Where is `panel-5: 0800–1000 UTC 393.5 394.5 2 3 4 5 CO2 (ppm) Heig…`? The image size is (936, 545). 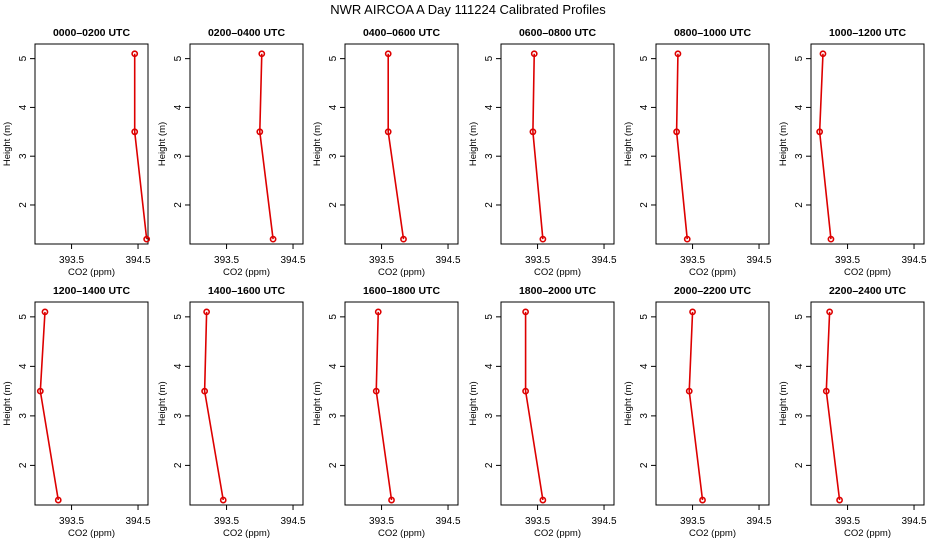
panel-5: 0800–1000 UTC 393.5 394.5 2 3 4 5 CO2 (ppm) Heig… is located at coordinates (697, 152).